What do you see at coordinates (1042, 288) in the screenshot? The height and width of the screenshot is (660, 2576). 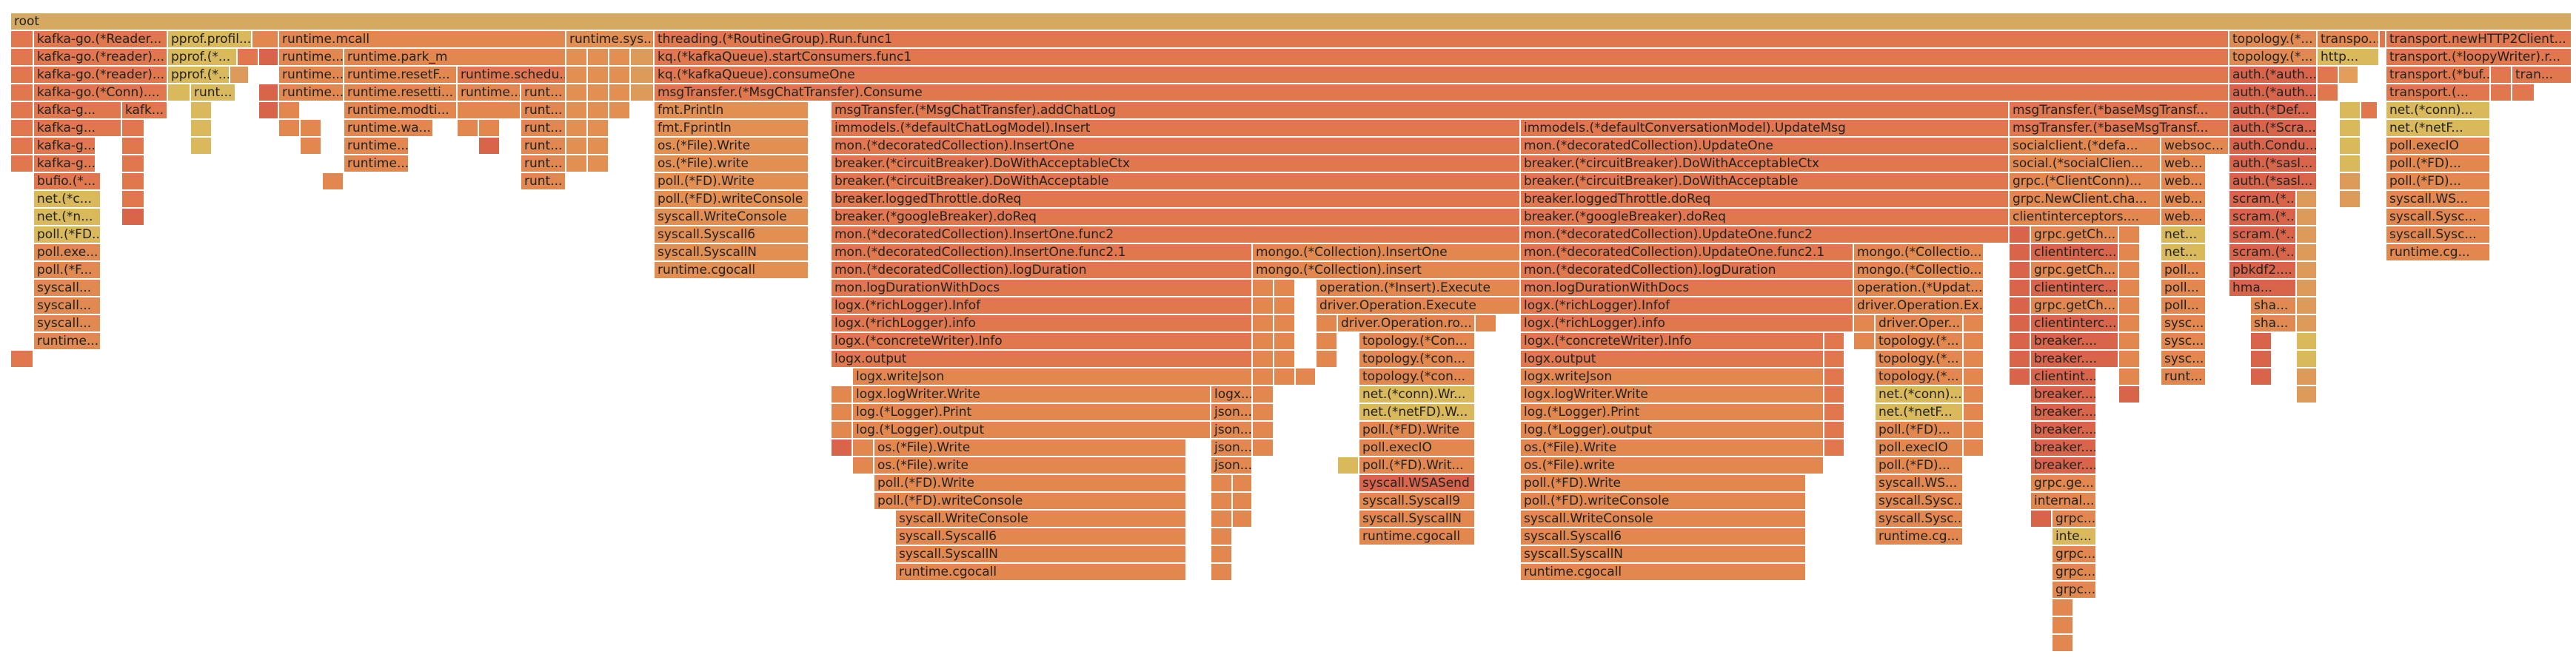 I see `stack-frame: mon.logDurationWithDocs` at bounding box center [1042, 288].